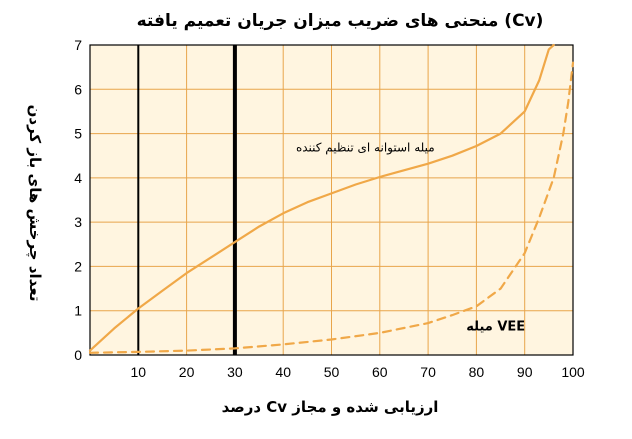 This screenshot has height=439, width=632. What do you see at coordinates (332, 372) in the screenshot?
I see `x-tick-label: 50` at bounding box center [332, 372].